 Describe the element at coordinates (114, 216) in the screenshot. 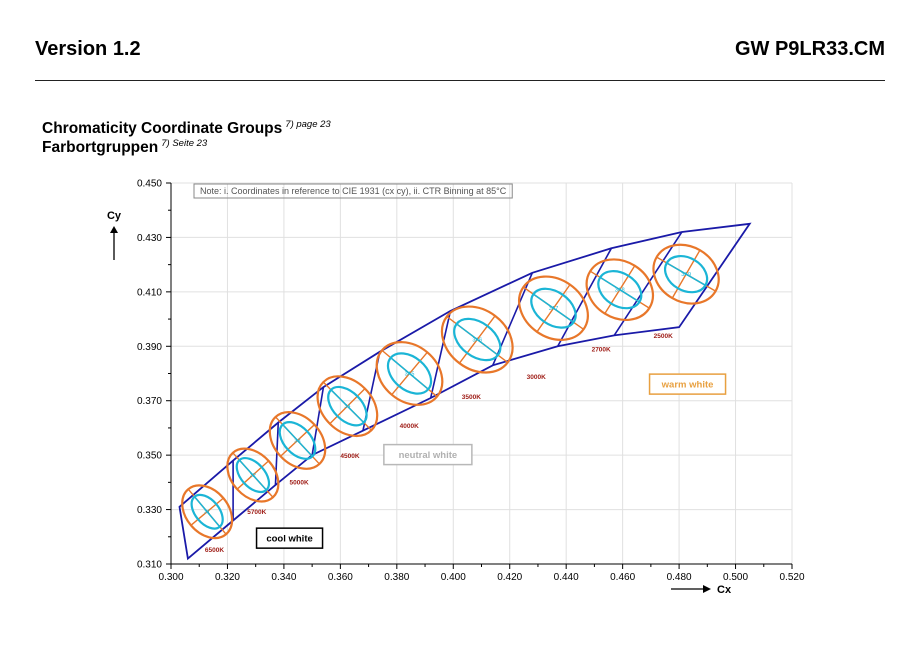

I see `y-axis-label: Cy` at that location.